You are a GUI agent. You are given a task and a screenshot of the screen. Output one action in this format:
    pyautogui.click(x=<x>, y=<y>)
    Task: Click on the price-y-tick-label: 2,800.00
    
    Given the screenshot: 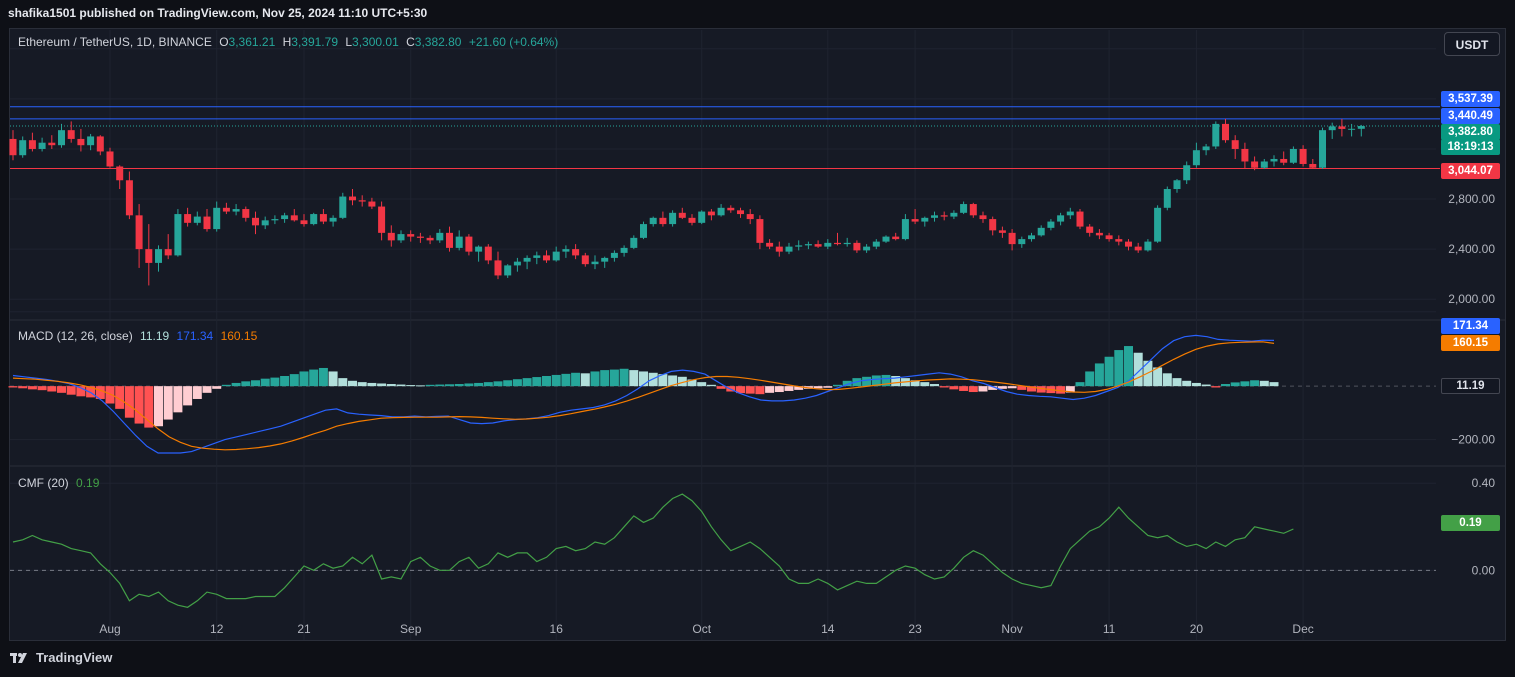 What is the action you would take?
    pyautogui.click(x=1471, y=199)
    